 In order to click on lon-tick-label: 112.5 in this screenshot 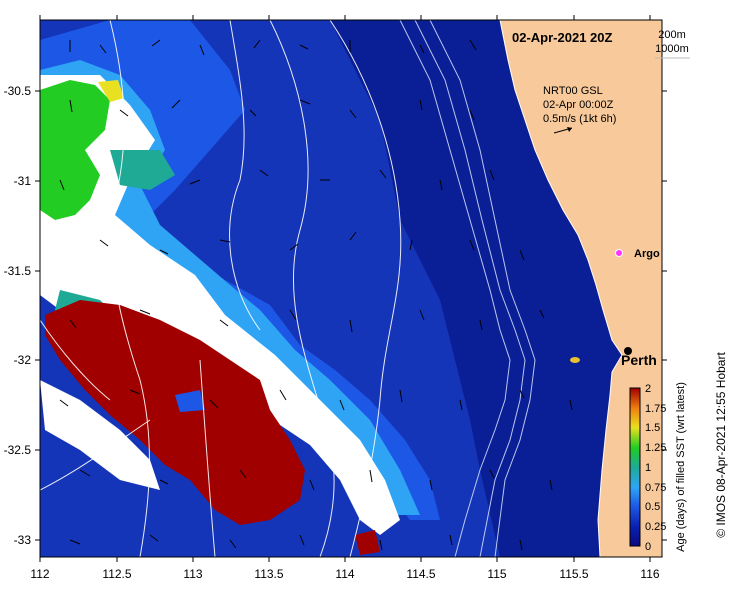, I will do `click(116, 574)`.